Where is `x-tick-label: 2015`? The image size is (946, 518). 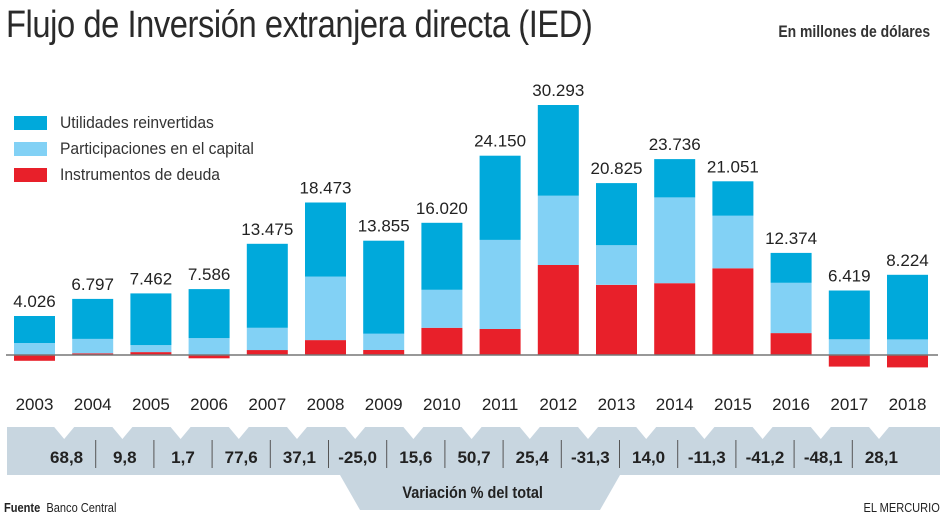
x-tick-label: 2015 is located at coordinates (733, 404).